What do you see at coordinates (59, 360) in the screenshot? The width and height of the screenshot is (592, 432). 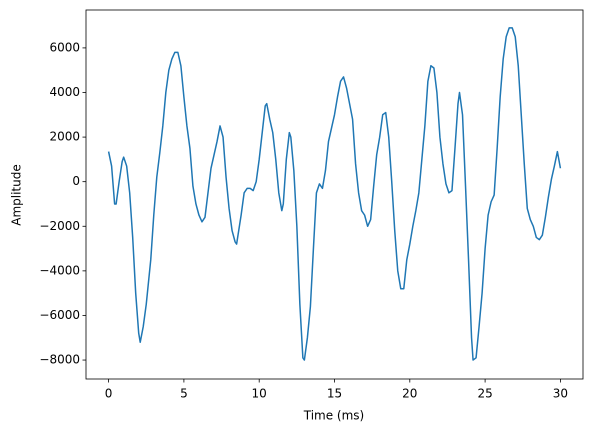 I see `y-tick-label: −8000` at bounding box center [59, 360].